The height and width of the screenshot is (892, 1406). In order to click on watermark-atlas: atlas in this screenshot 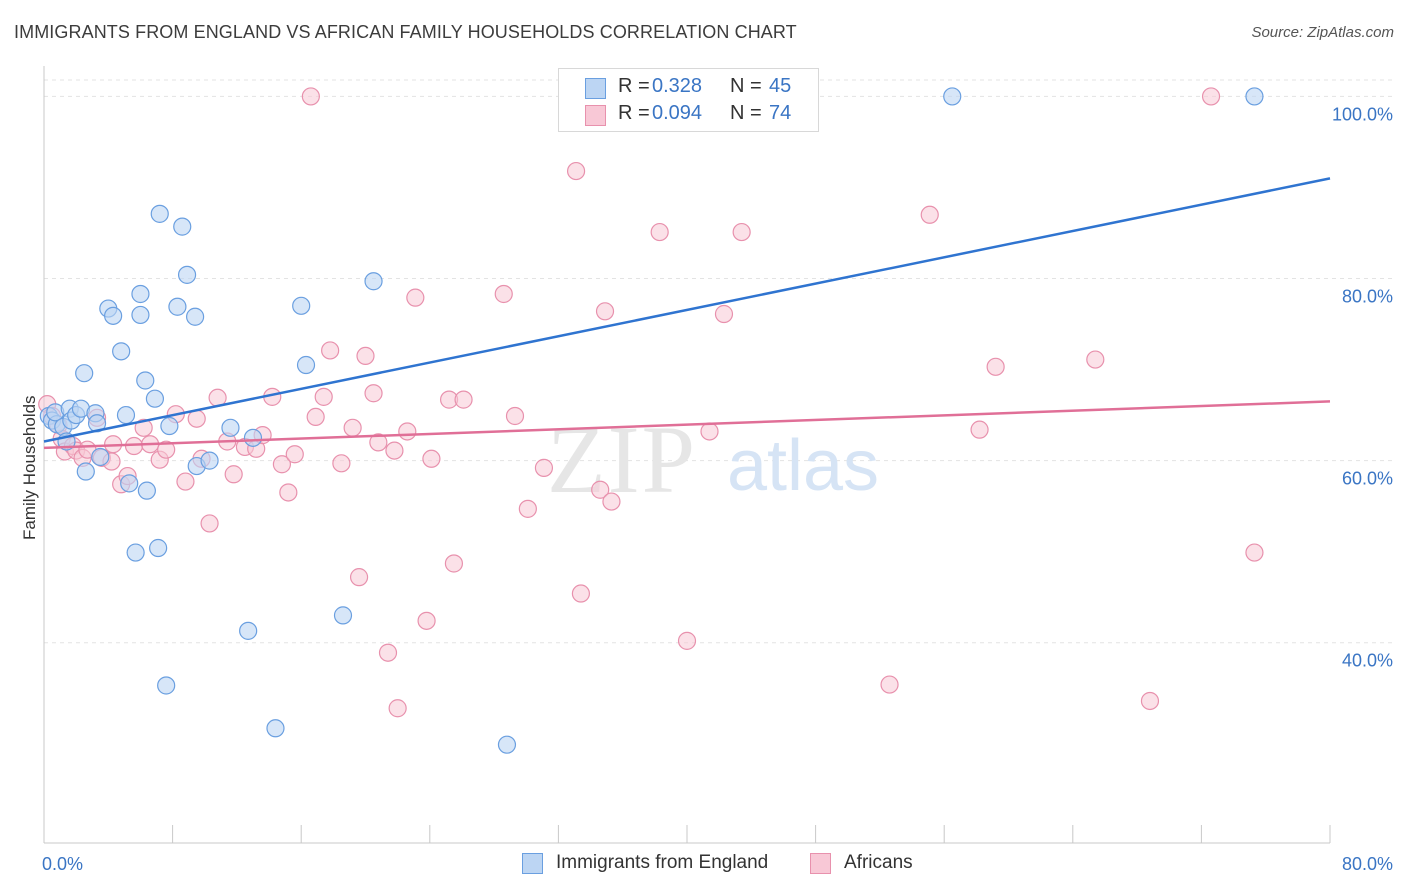, I will do `click(803, 466)`.